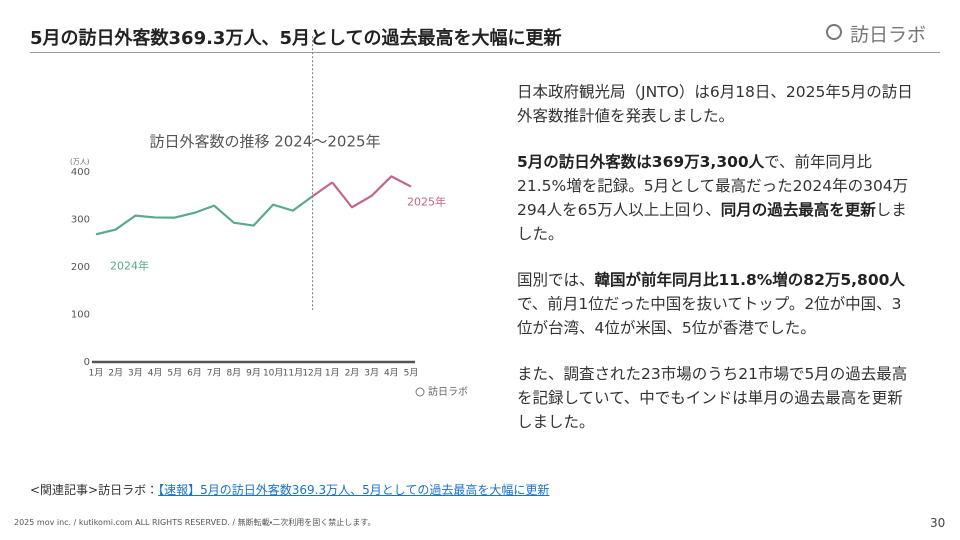 Image resolution: width=960 pixels, height=540 pixels. What do you see at coordinates (556, 280) in the screenshot?
I see `text-run: 国別では、` at bounding box center [556, 280].